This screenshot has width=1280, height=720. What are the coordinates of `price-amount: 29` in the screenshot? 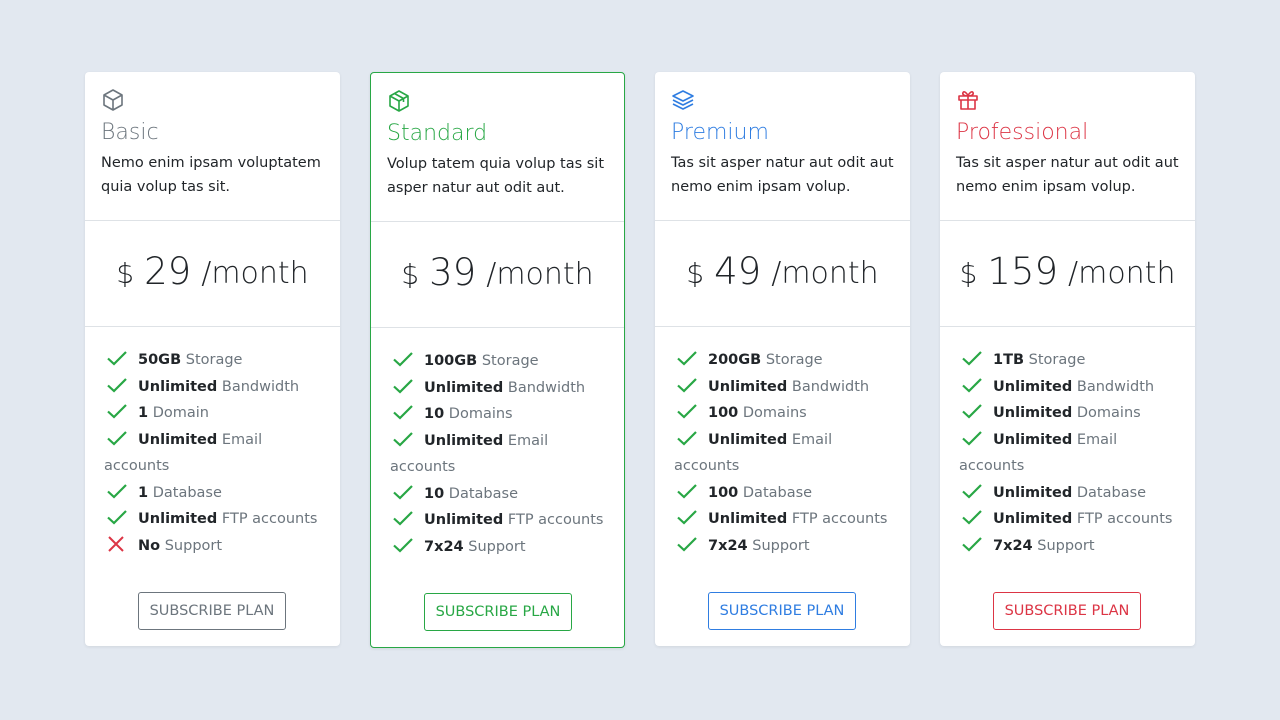 It's located at (168, 271).